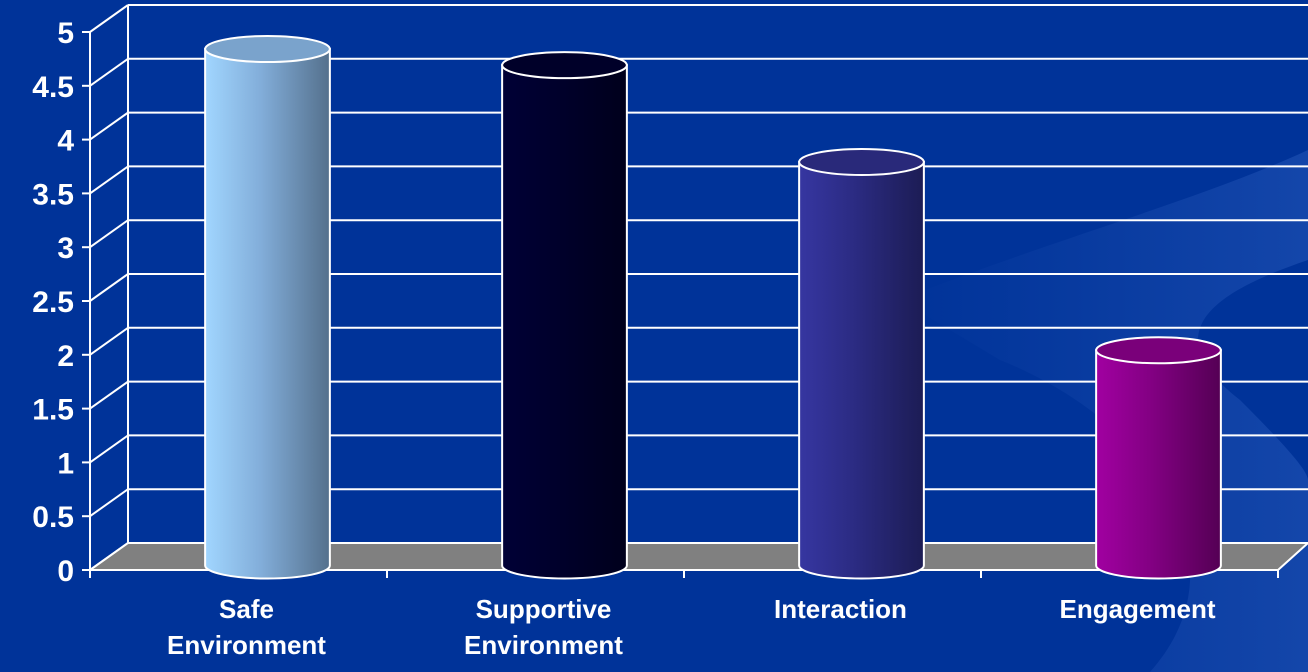  Describe the element at coordinates (65, 571) in the screenshot. I see `y-tick-label: 0` at that location.